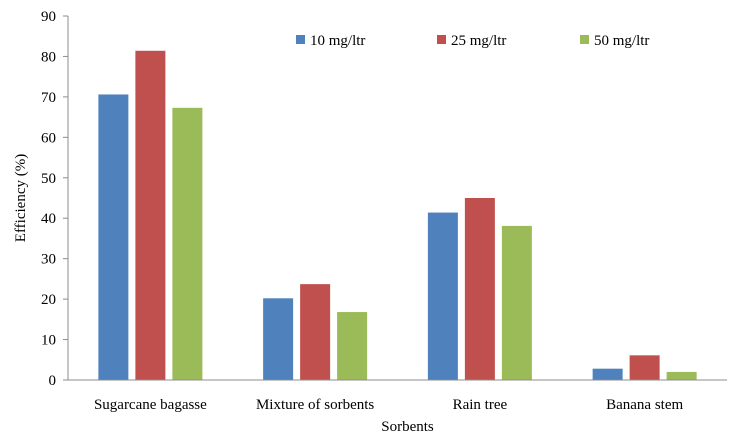 This screenshot has width=733, height=441. I want to click on y-tick-label: 0, so click(53, 381).